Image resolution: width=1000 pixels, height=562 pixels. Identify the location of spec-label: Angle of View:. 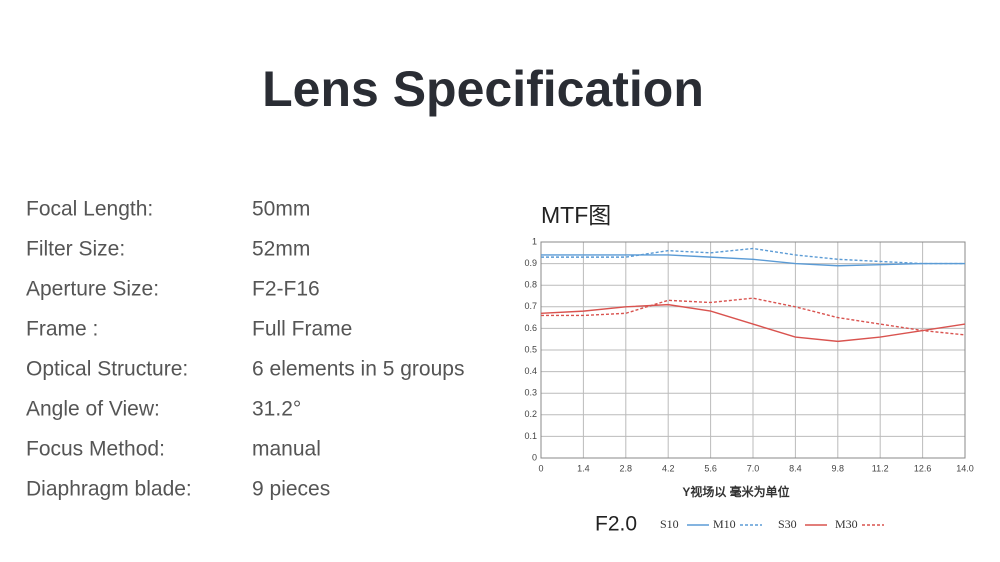
(93, 409).